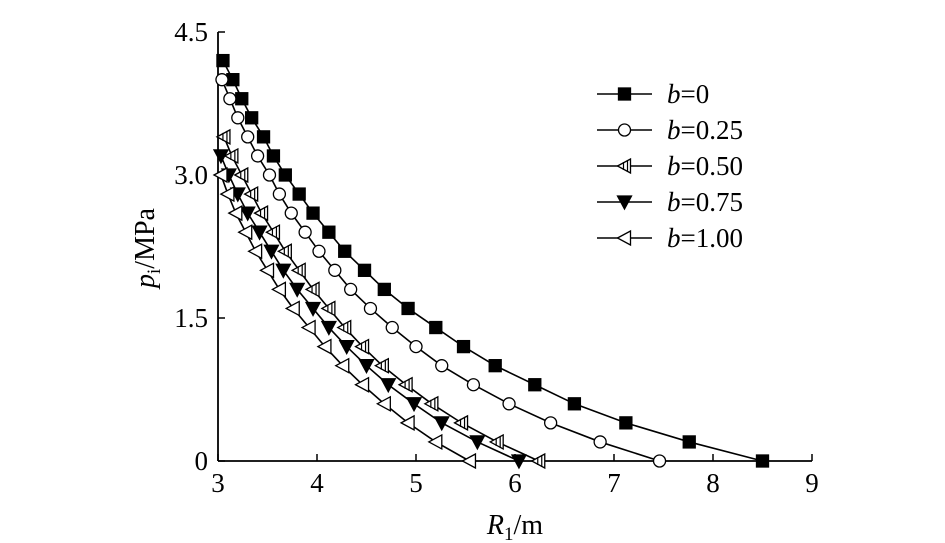 The image size is (945, 543). Describe the element at coordinates (218, 483) in the screenshot. I see `x-tick-label: 3` at that location.